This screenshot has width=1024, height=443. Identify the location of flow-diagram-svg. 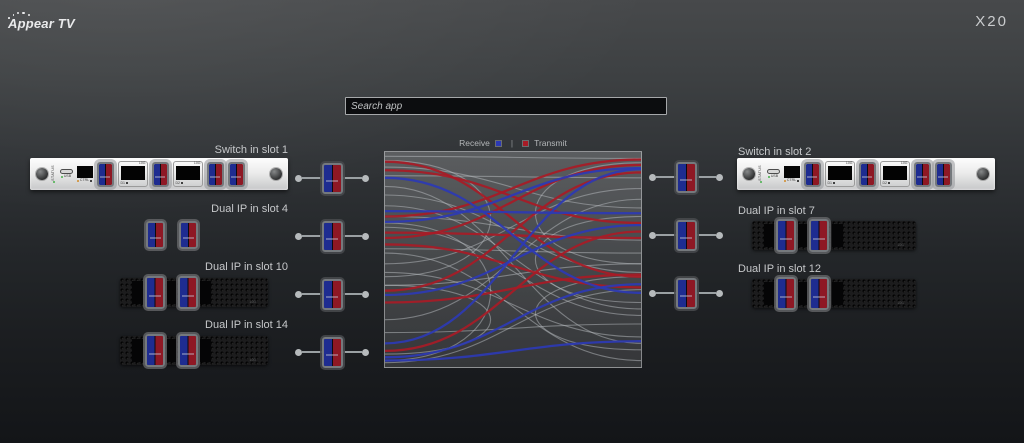
(513, 259).